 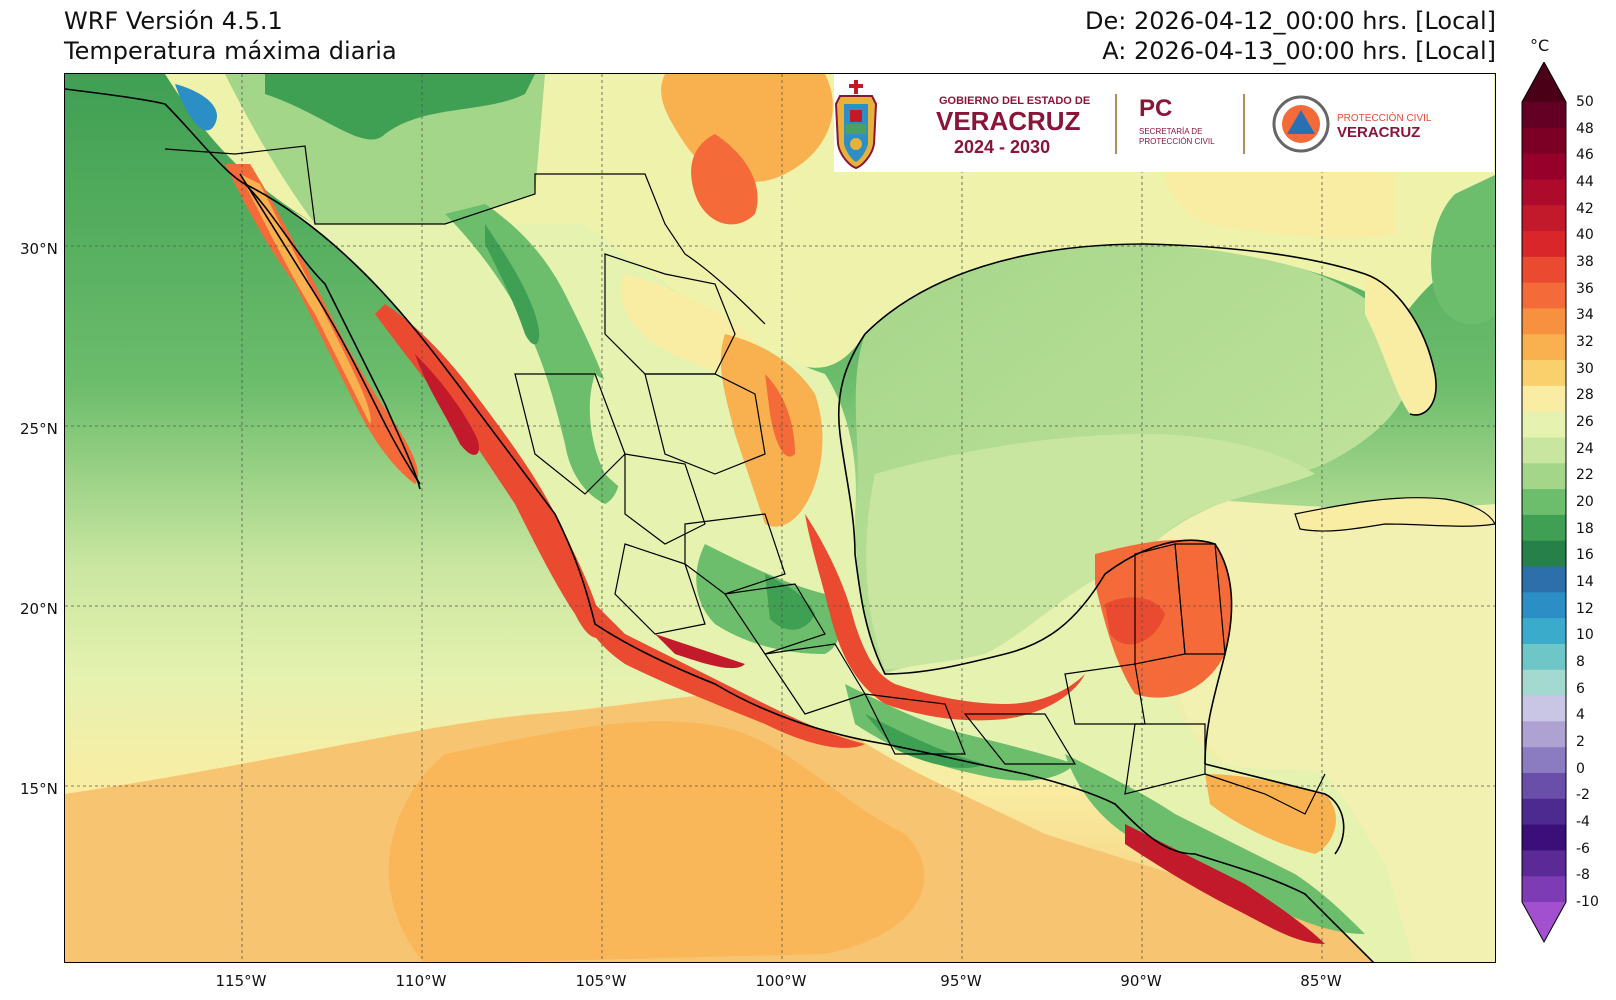 I want to click on colorbar-tick-label: 30, so click(x=1585, y=368).